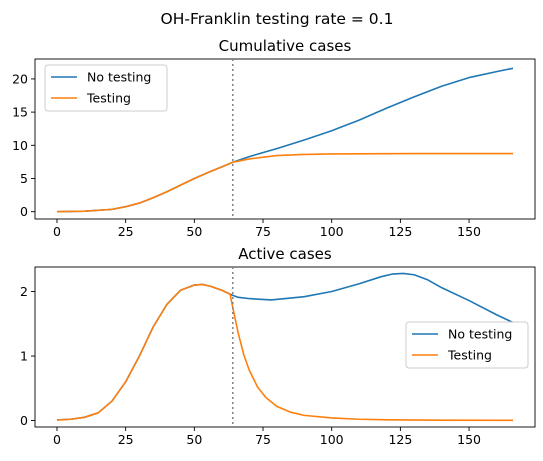 This screenshot has width=543, height=461. What do you see at coordinates (126, 439) in the screenshot?
I see `active-cases-x-tick-label: 25` at bounding box center [126, 439].